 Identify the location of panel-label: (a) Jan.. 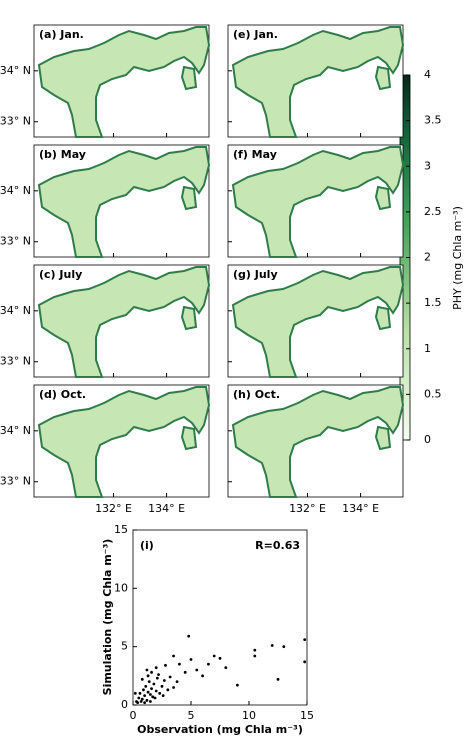
(61, 34).